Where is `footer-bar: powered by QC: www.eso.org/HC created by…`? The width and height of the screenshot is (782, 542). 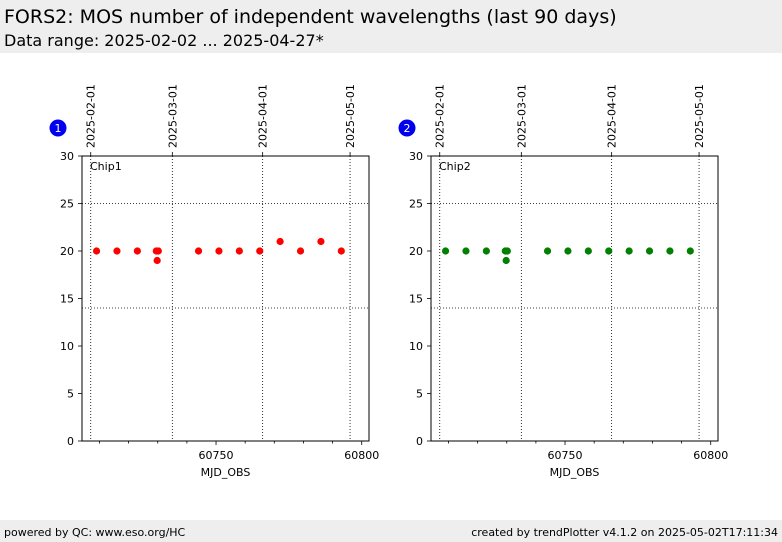
footer-bar: powered by QC: www.eso.org/HC created by… is located at coordinates (391, 531).